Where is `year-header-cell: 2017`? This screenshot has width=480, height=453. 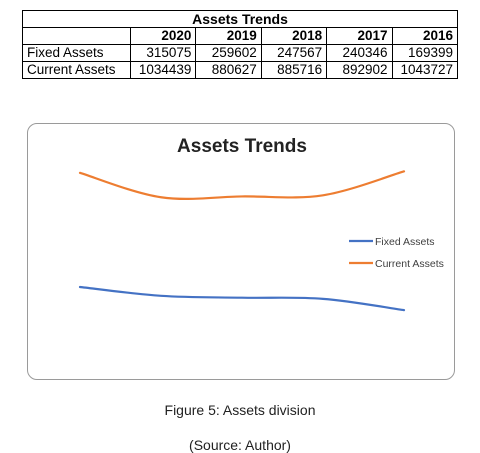
year-header-cell: 2017 is located at coordinates (359, 36).